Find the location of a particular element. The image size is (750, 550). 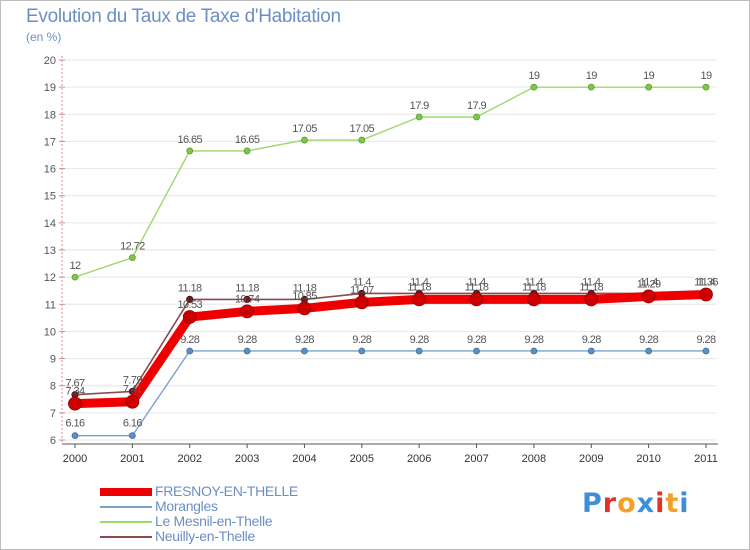

data-label-fresnoy-en-thelle: 10.74 is located at coordinates (247, 299).